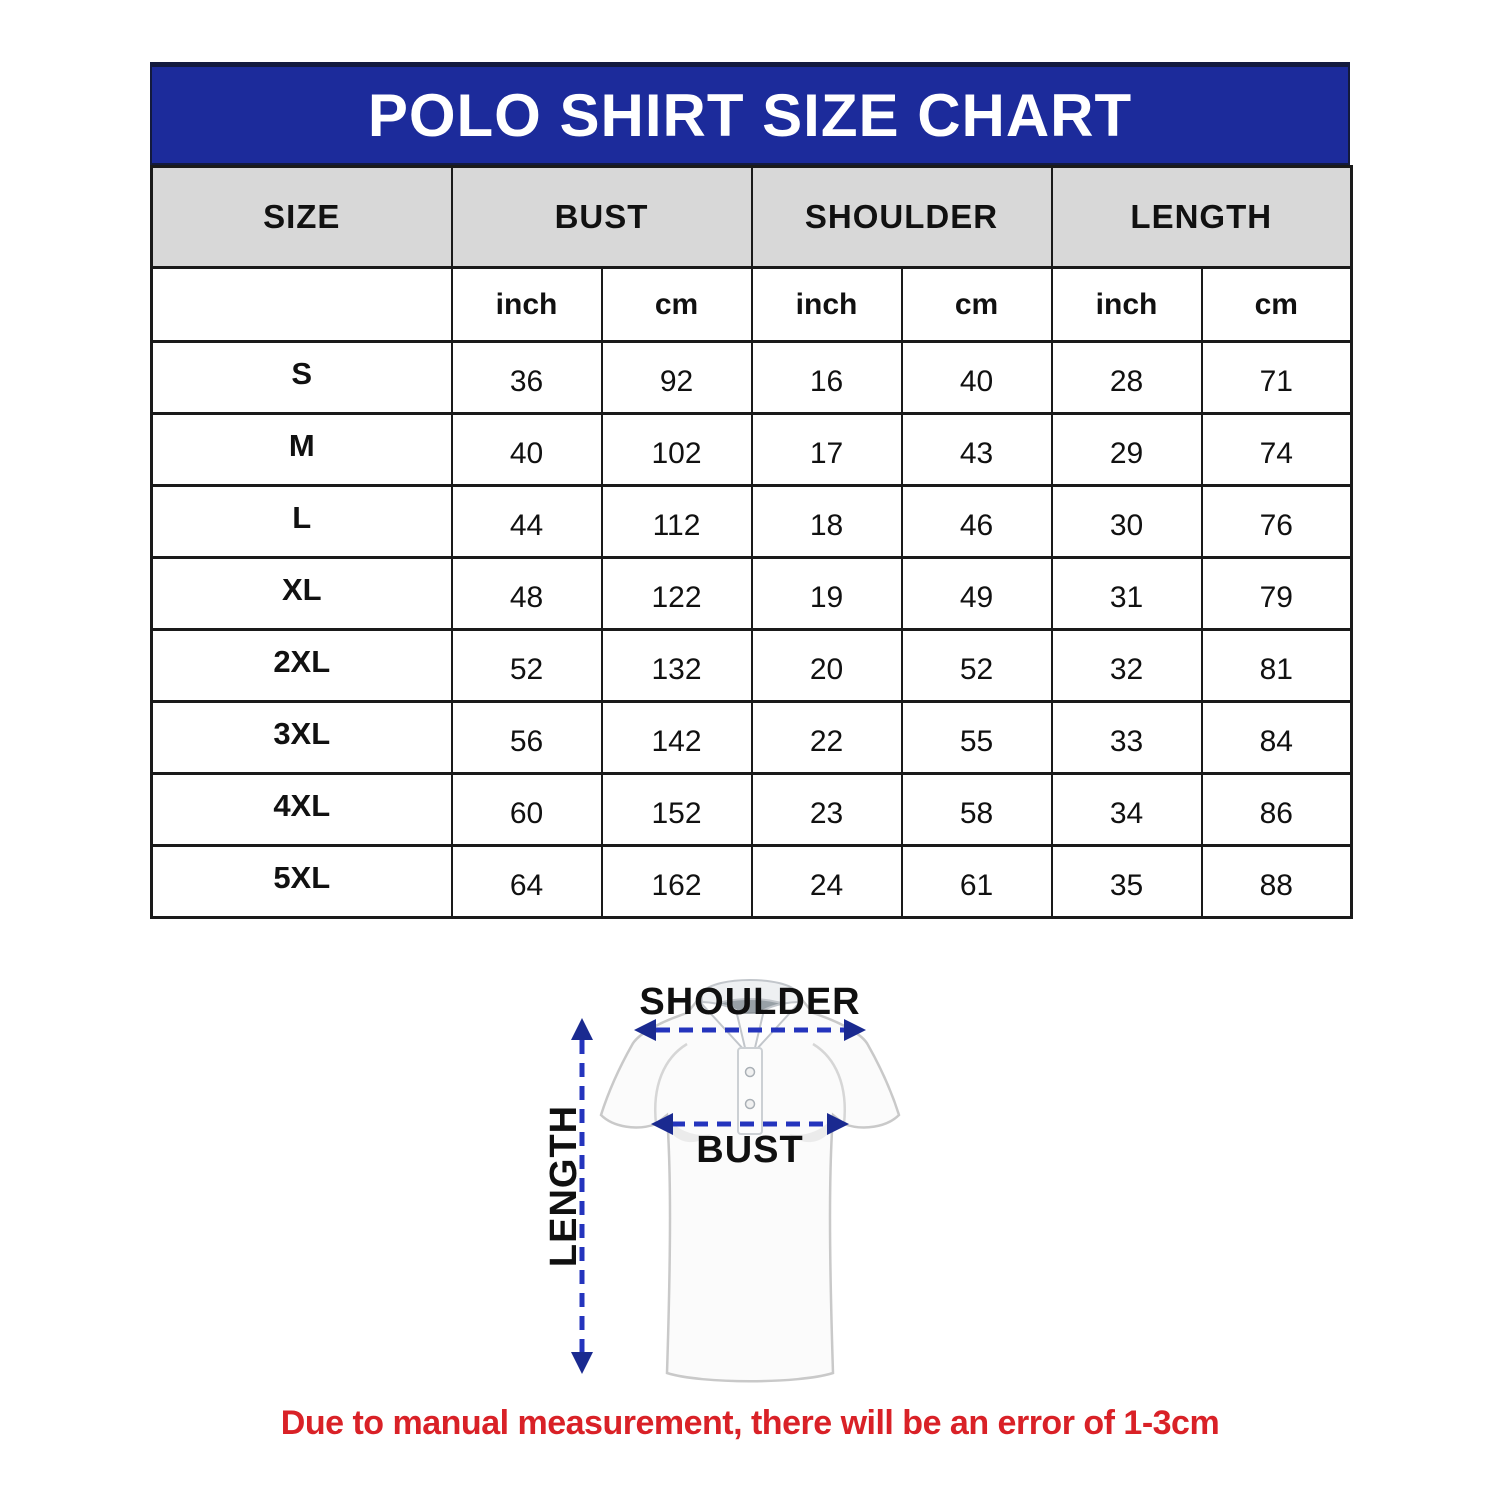  What do you see at coordinates (826, 377) in the screenshot?
I see `measurement-value: 16` at bounding box center [826, 377].